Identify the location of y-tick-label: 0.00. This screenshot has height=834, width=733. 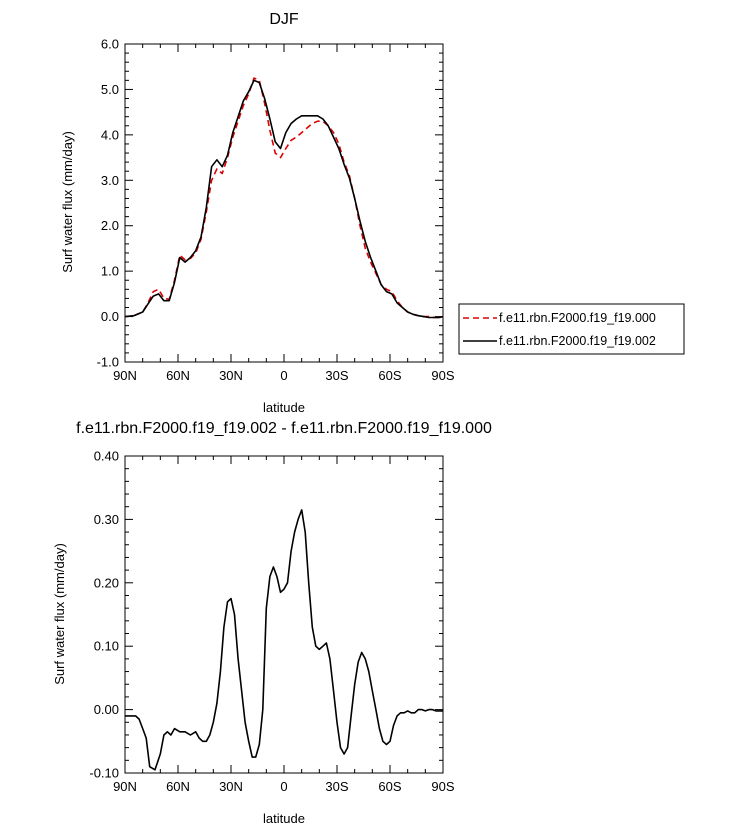
(106, 709).